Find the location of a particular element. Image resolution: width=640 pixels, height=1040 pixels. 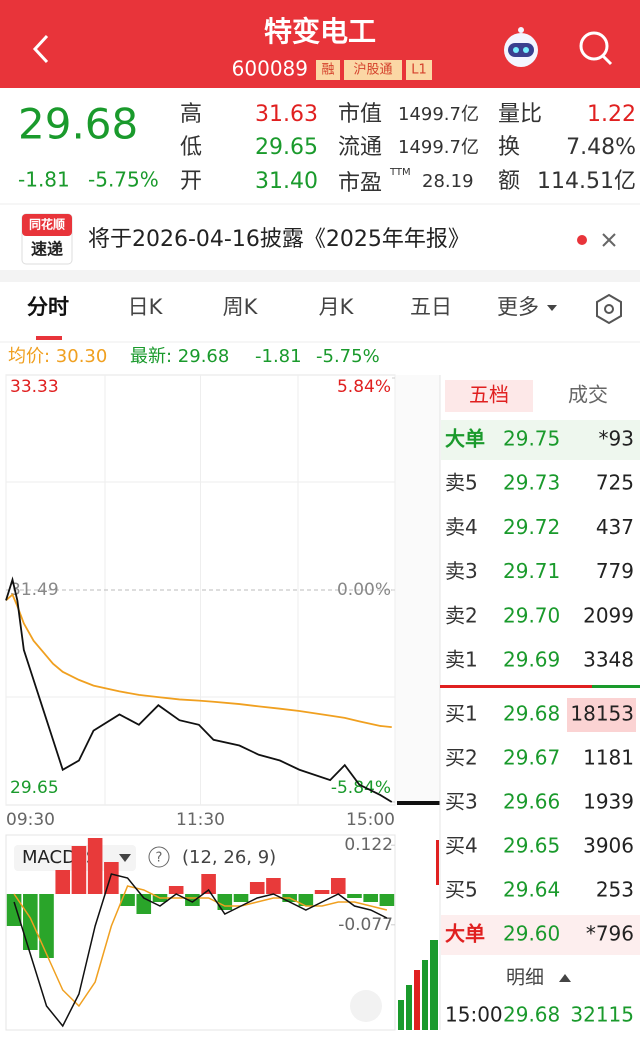

fullscreen-button is located at coordinates (366, 1006).